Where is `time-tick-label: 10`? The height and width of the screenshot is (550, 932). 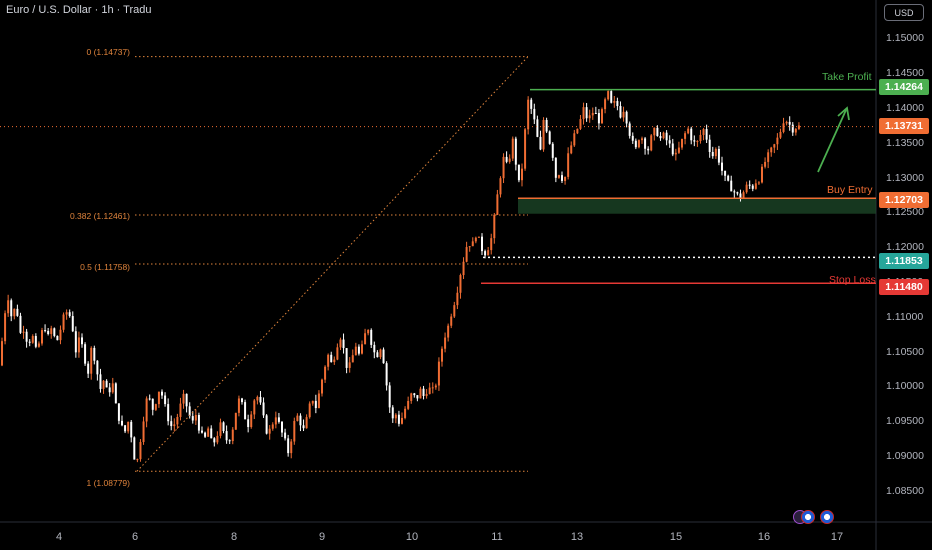 time-tick-label: 10 is located at coordinates (412, 537).